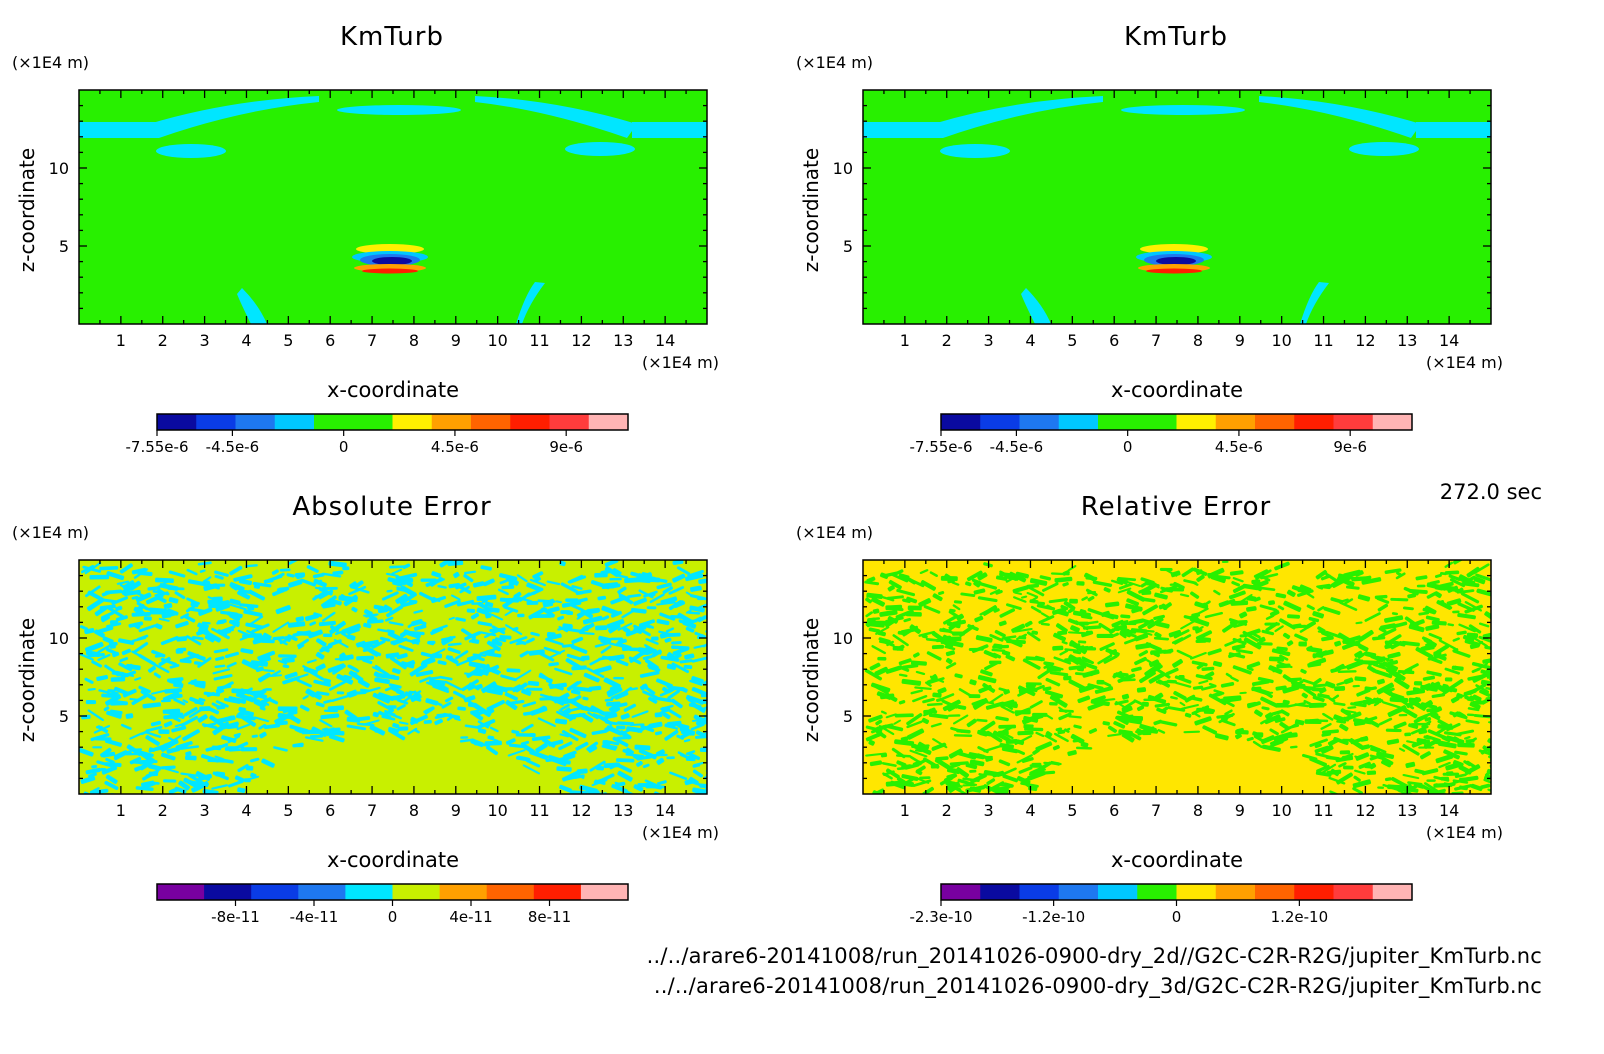 This screenshot has width=1604, height=1054. What do you see at coordinates (1072, 810) in the screenshot?
I see `x-tick-label: 5` at bounding box center [1072, 810].